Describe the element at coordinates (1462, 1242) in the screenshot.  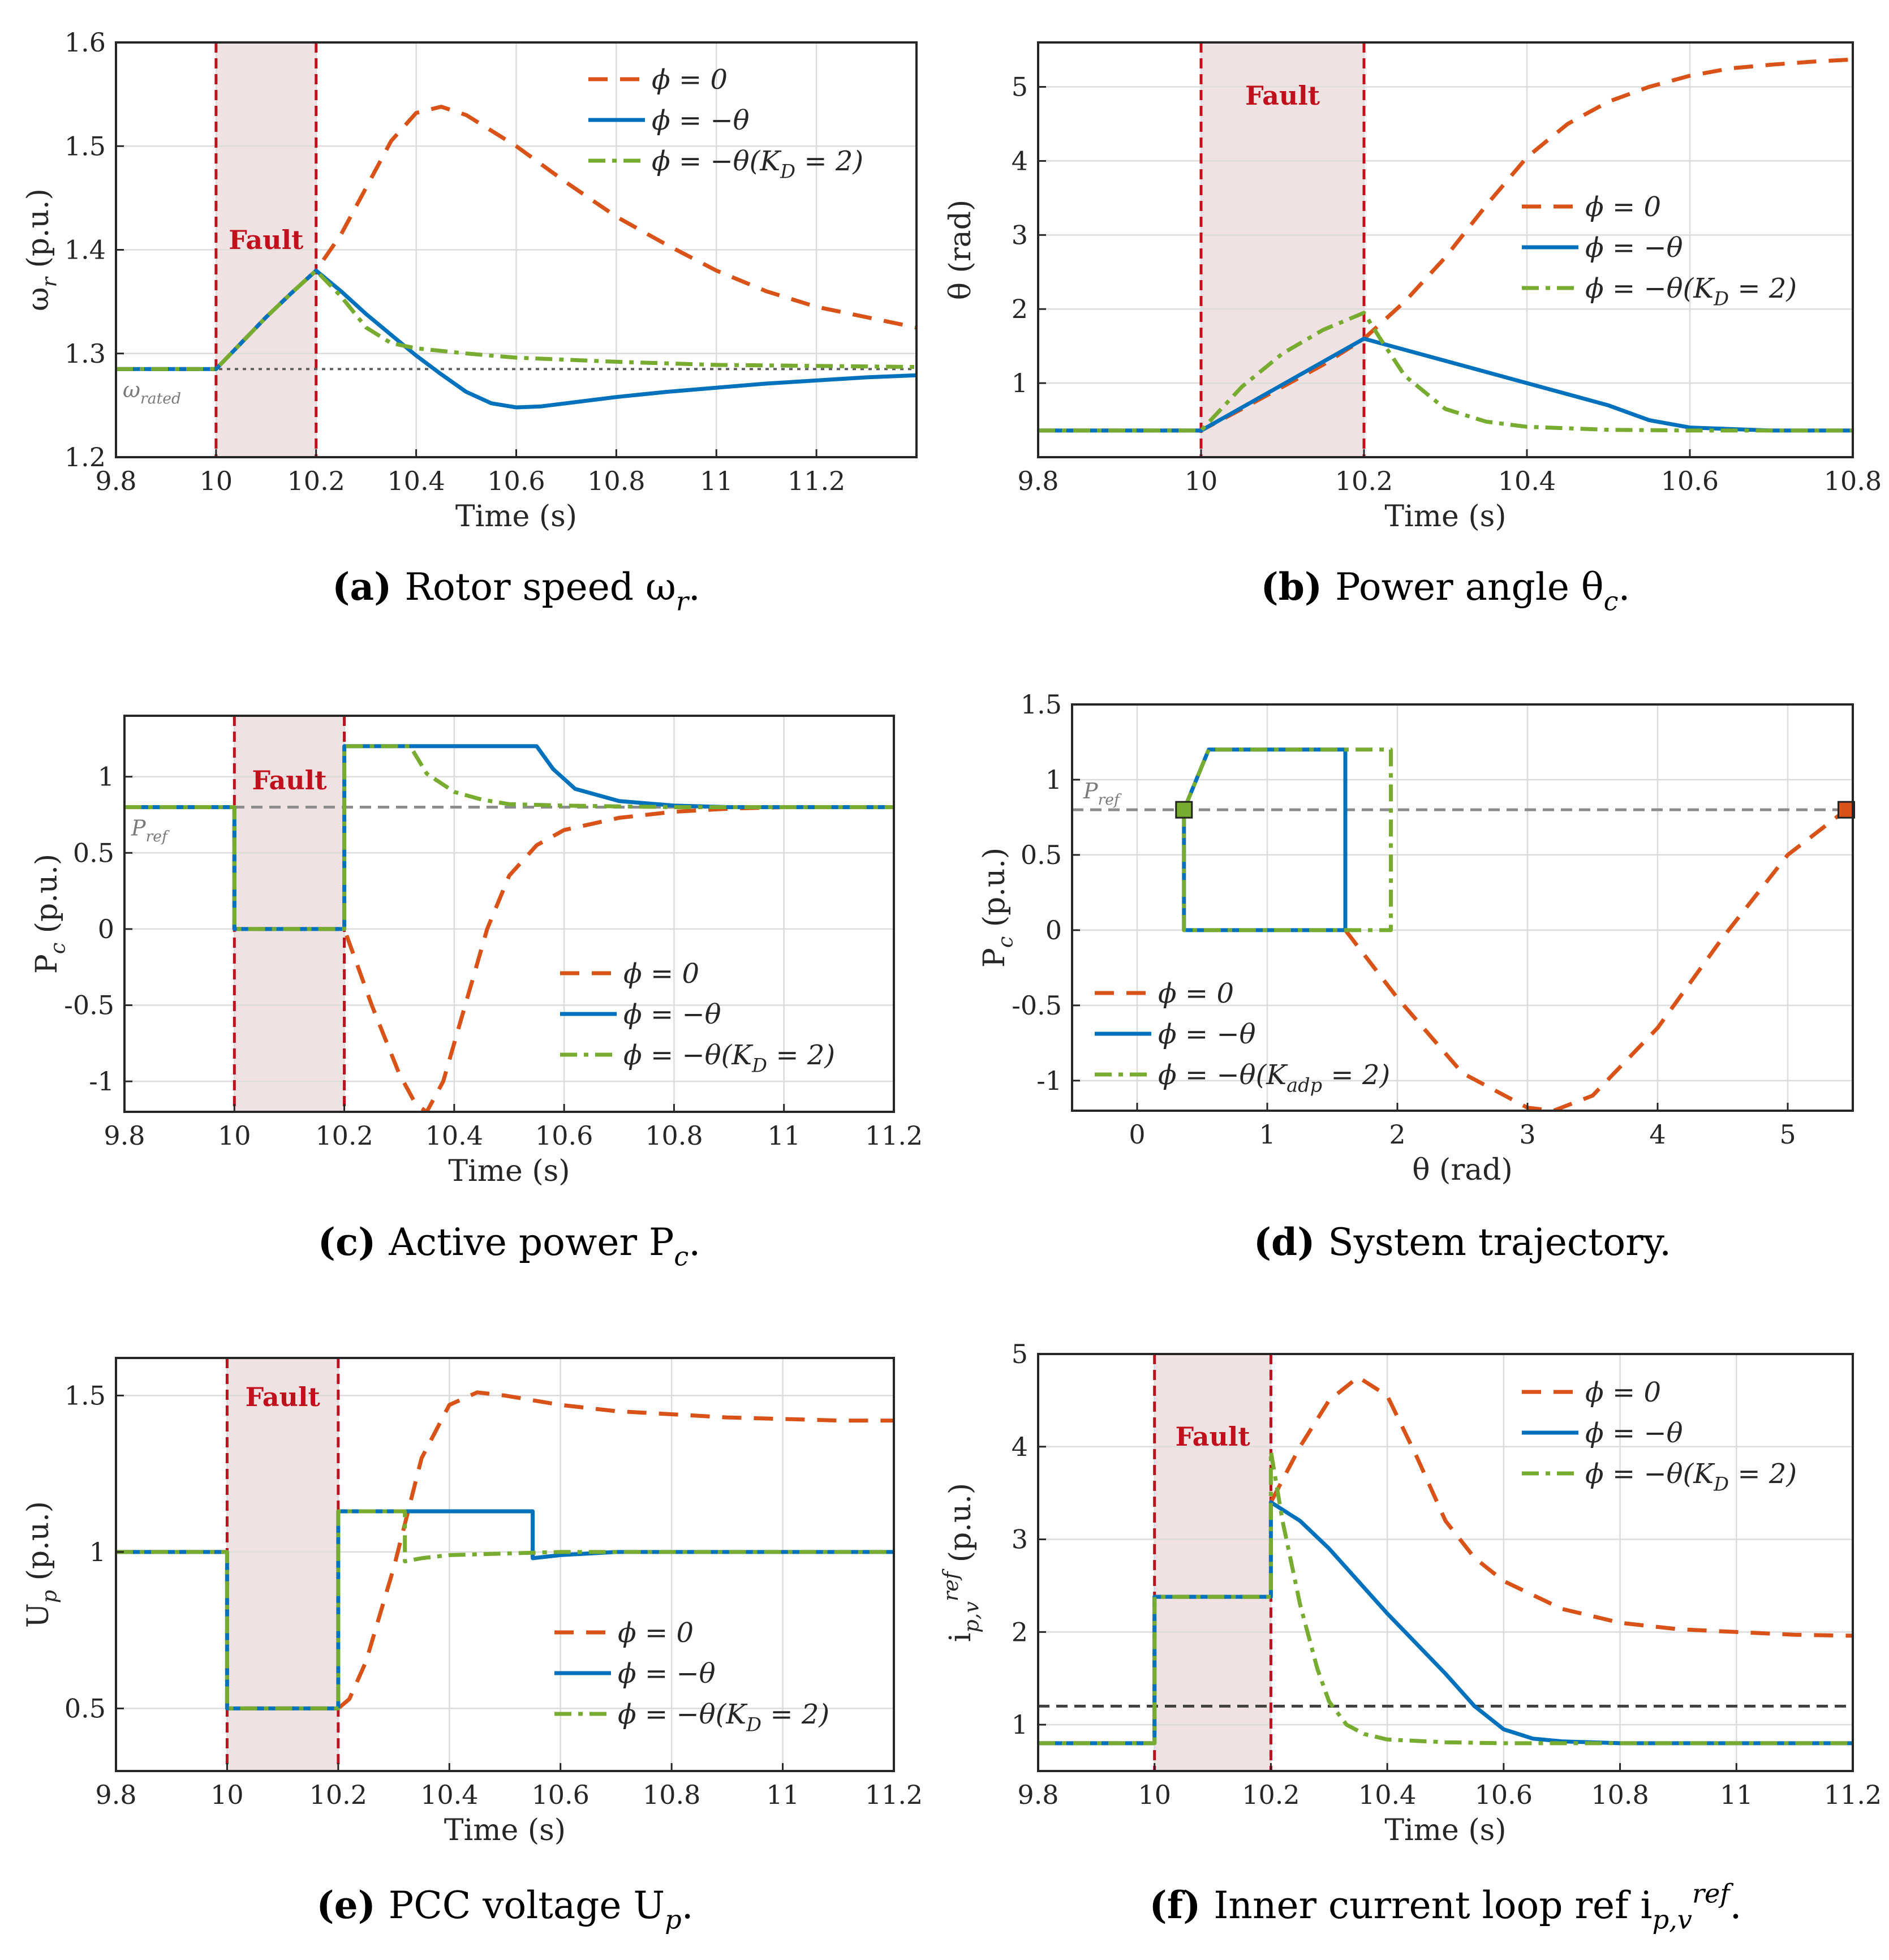
I see `caption-d: (d) System trajectory.` at that location.